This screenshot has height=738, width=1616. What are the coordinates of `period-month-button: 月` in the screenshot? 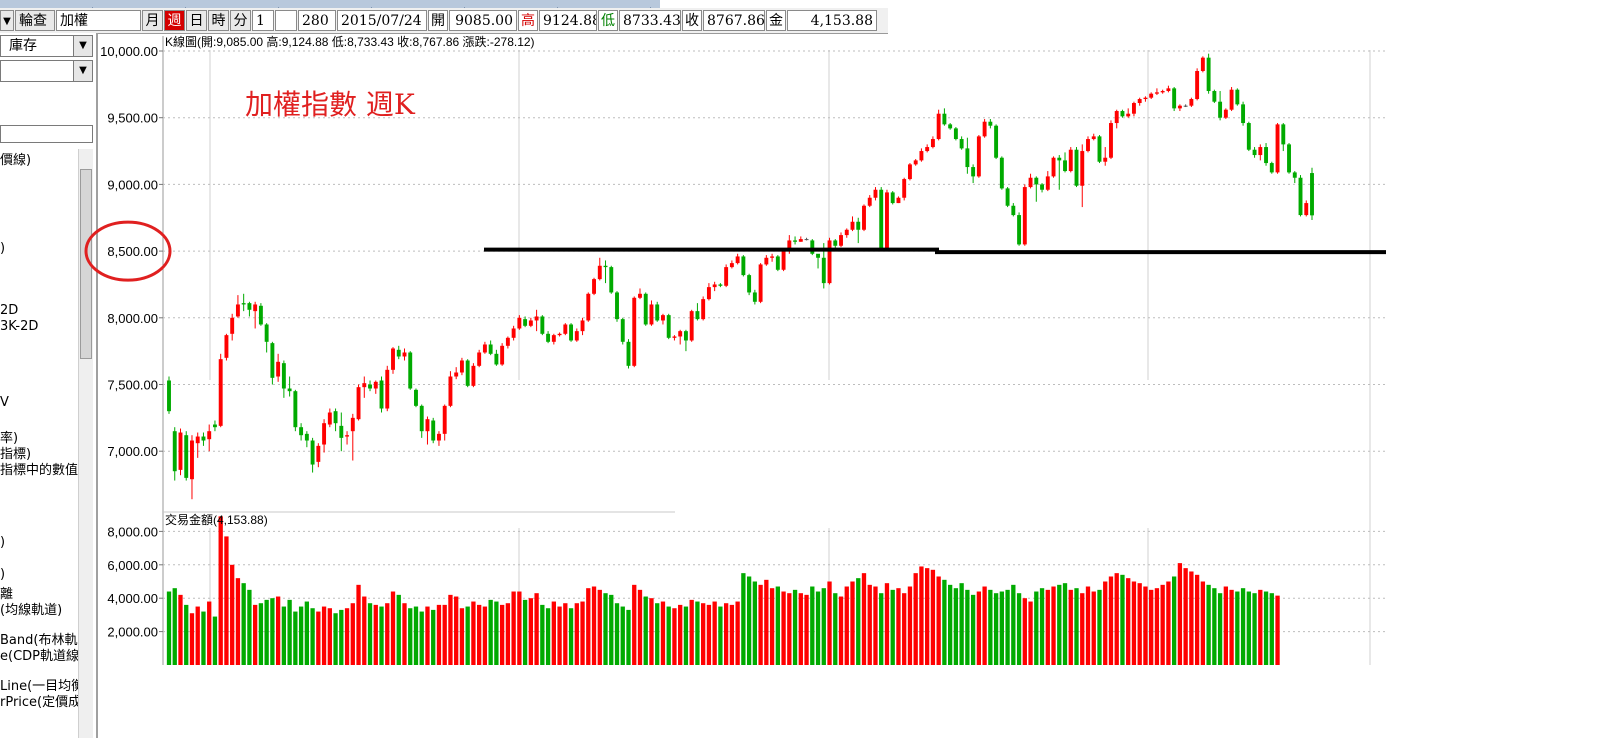 It's located at (152, 20).